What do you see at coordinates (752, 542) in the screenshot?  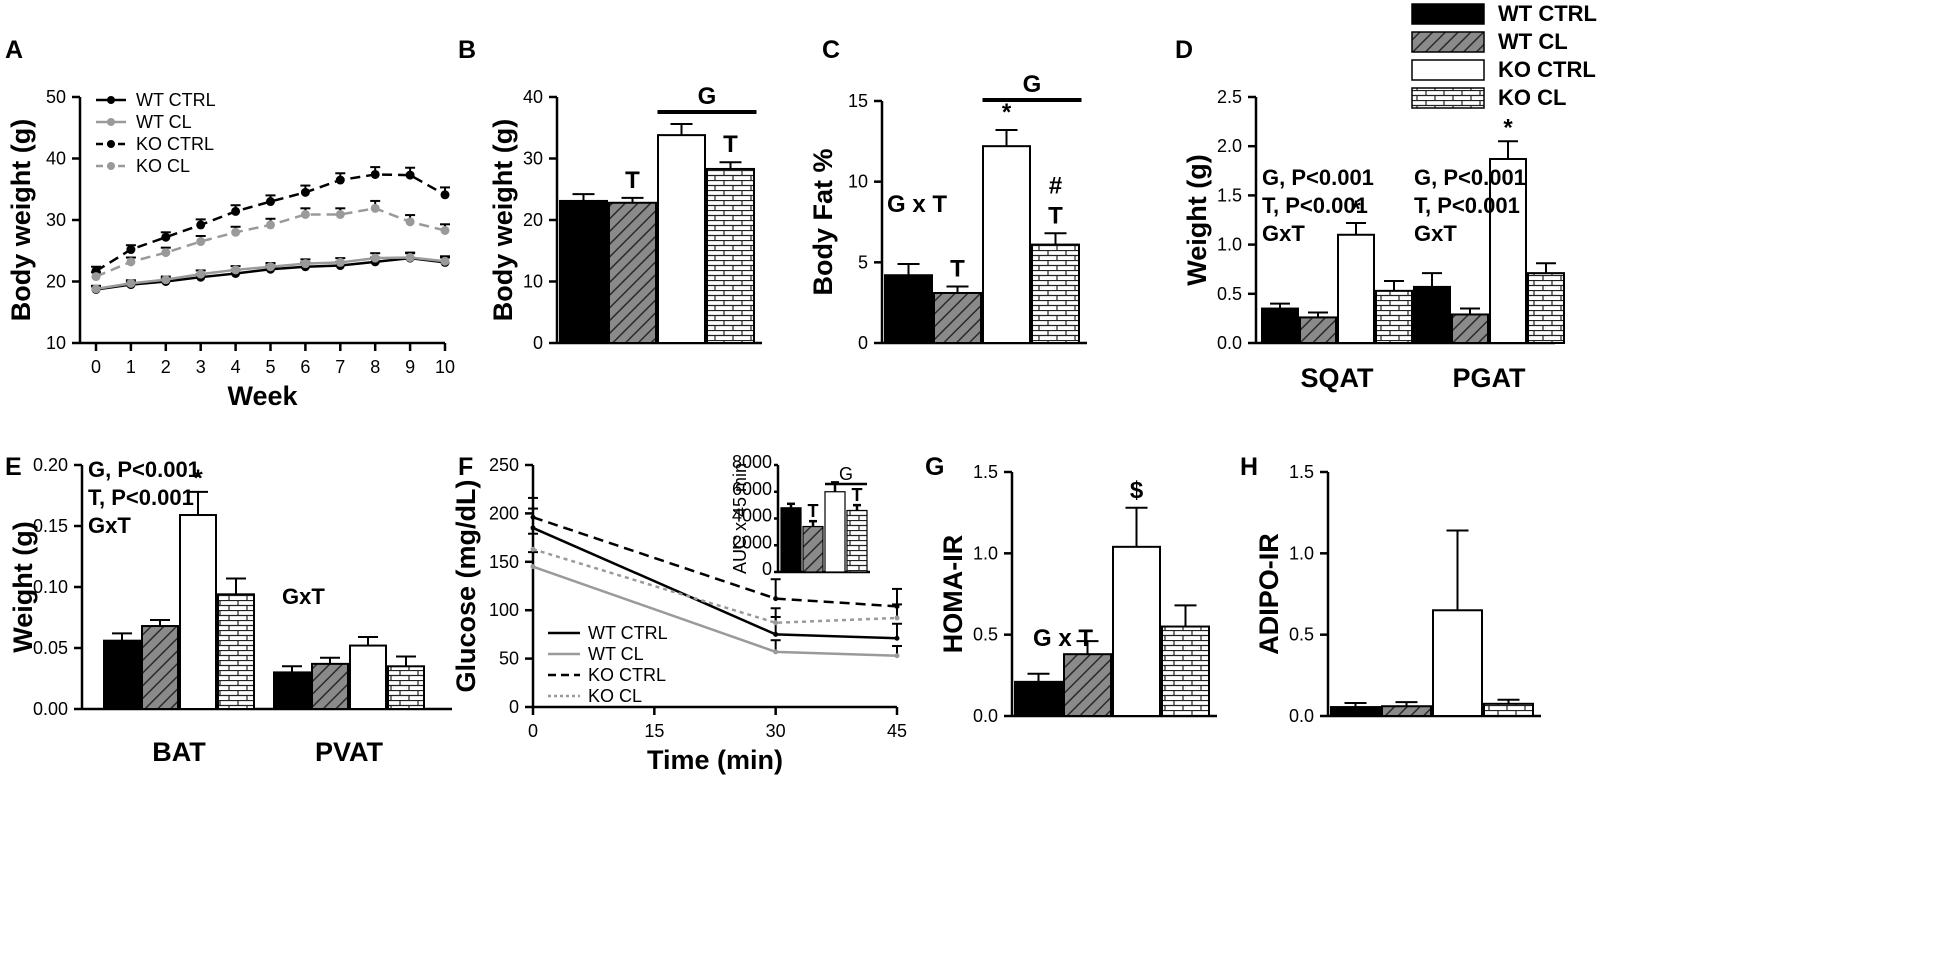 I see `panel-f-inset-y-tick-label: 2000` at bounding box center [752, 542].